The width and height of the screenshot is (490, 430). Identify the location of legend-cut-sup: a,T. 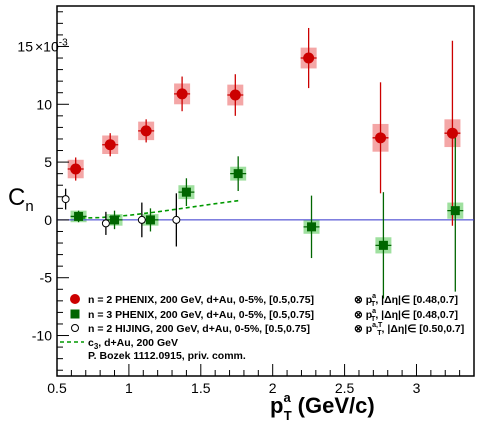
(377, 325).